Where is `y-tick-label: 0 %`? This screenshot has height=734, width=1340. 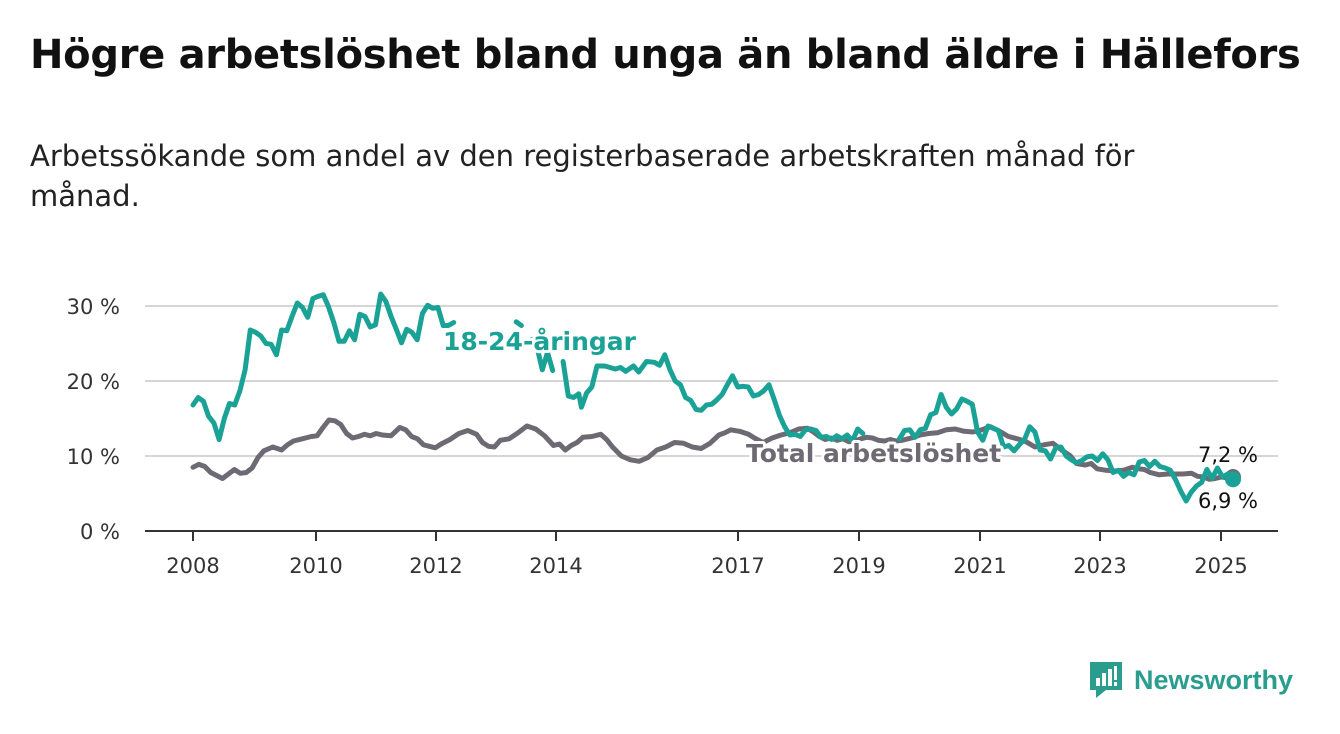 y-tick-label: 0 % is located at coordinates (100, 532).